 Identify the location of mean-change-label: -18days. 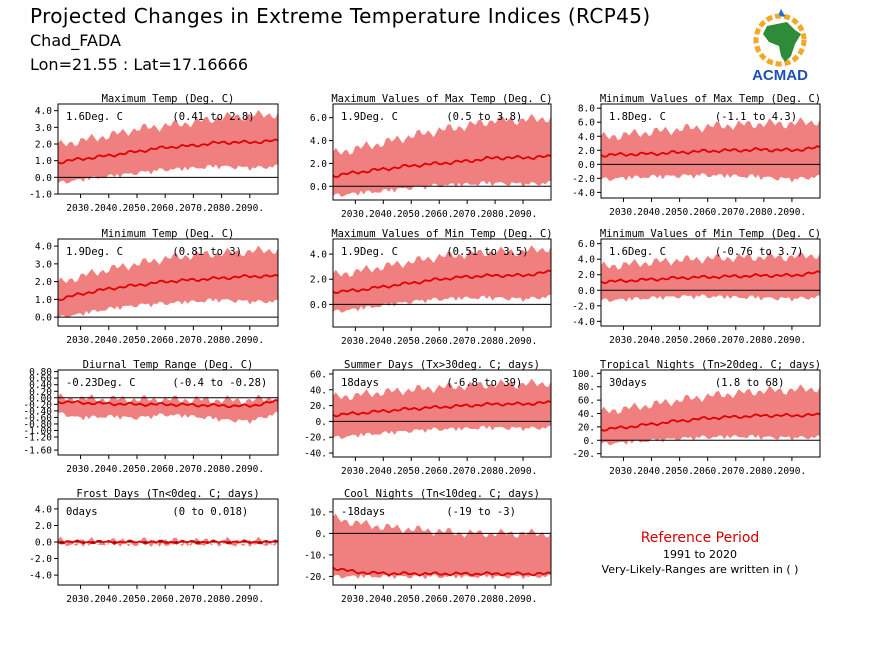
(363, 512).